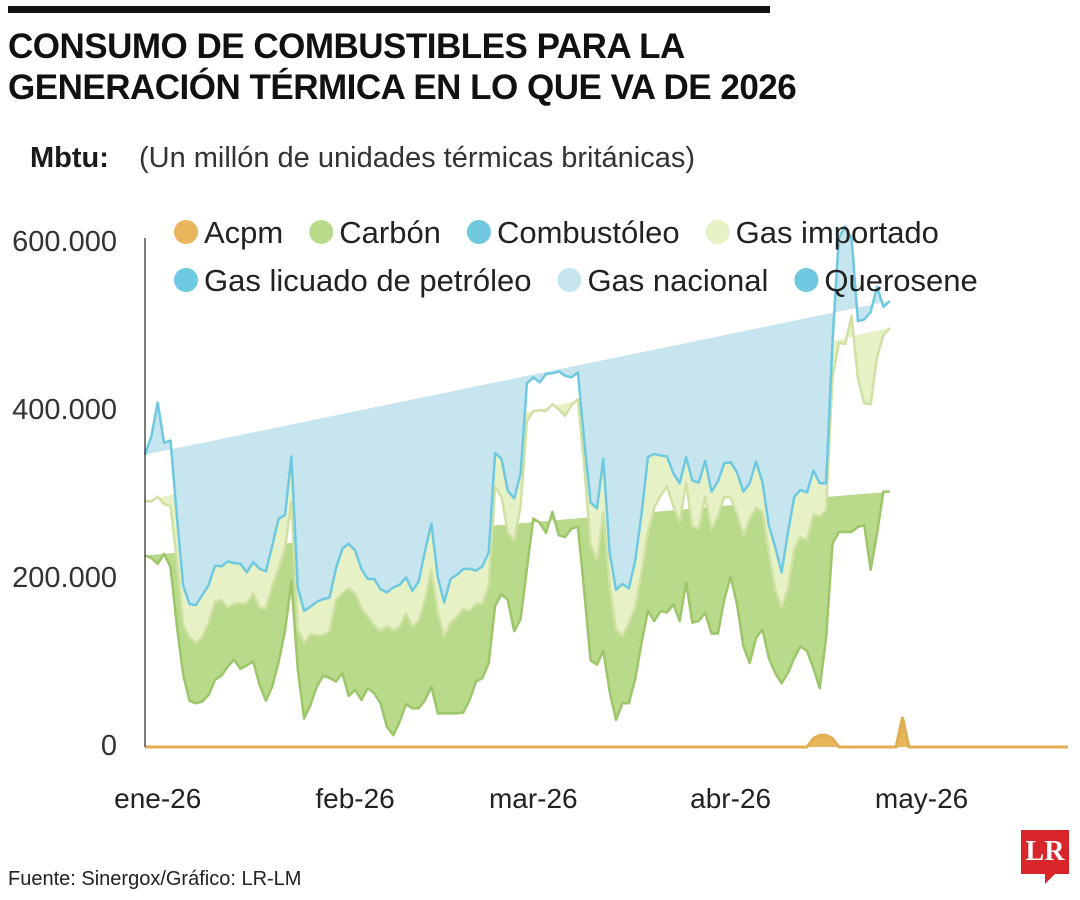 The width and height of the screenshot is (1080, 900). What do you see at coordinates (346, 46) in the screenshot?
I see `title-line-1: CONSUMO DE COMBUSTIBLES PARA LA` at bounding box center [346, 46].